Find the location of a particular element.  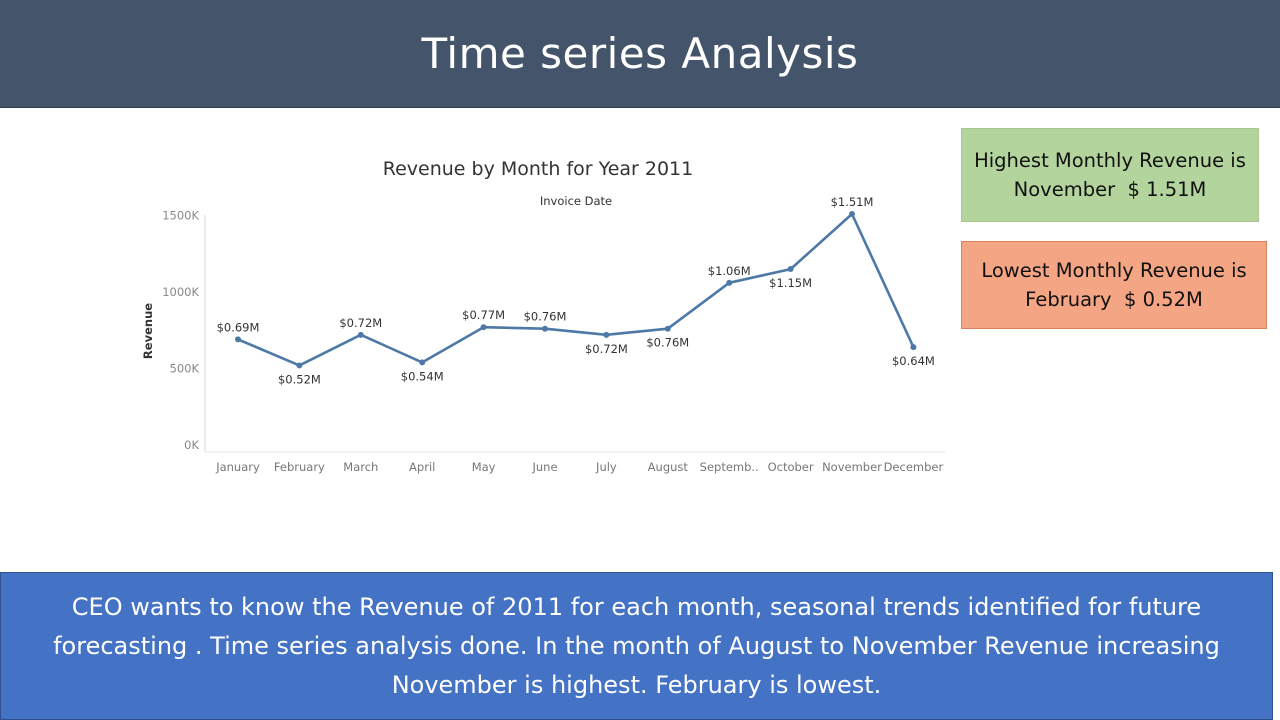

lowest-callout-line2: February $ 0.52M is located at coordinates (1114, 299).